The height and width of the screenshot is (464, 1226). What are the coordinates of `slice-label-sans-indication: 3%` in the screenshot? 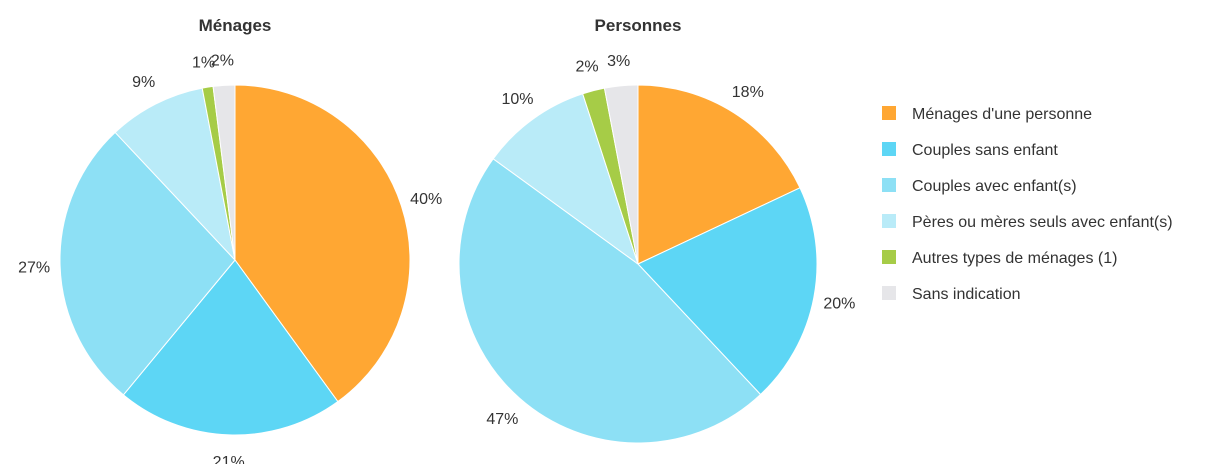 It's located at (618, 61).